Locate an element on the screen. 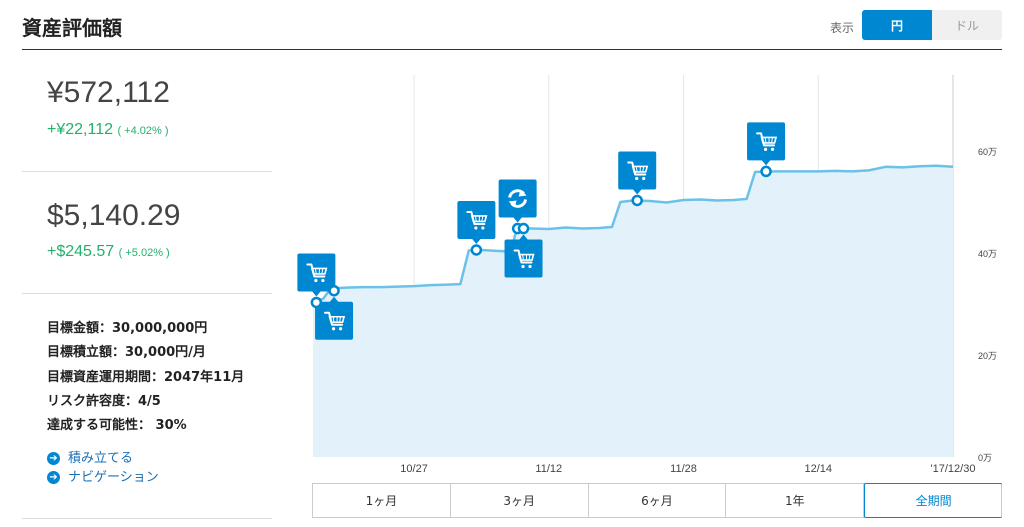 This screenshot has height=527, width=1024. goal-risk: リスク許容度：4/5 is located at coordinates (104, 401).